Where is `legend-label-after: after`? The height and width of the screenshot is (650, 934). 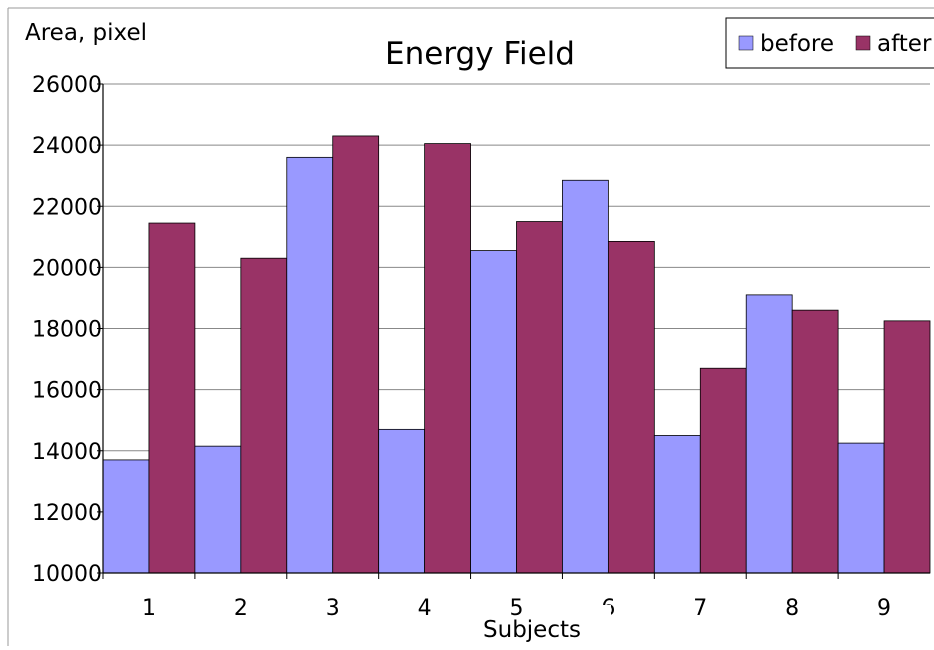 legend-label-after: after is located at coordinates (904, 44).